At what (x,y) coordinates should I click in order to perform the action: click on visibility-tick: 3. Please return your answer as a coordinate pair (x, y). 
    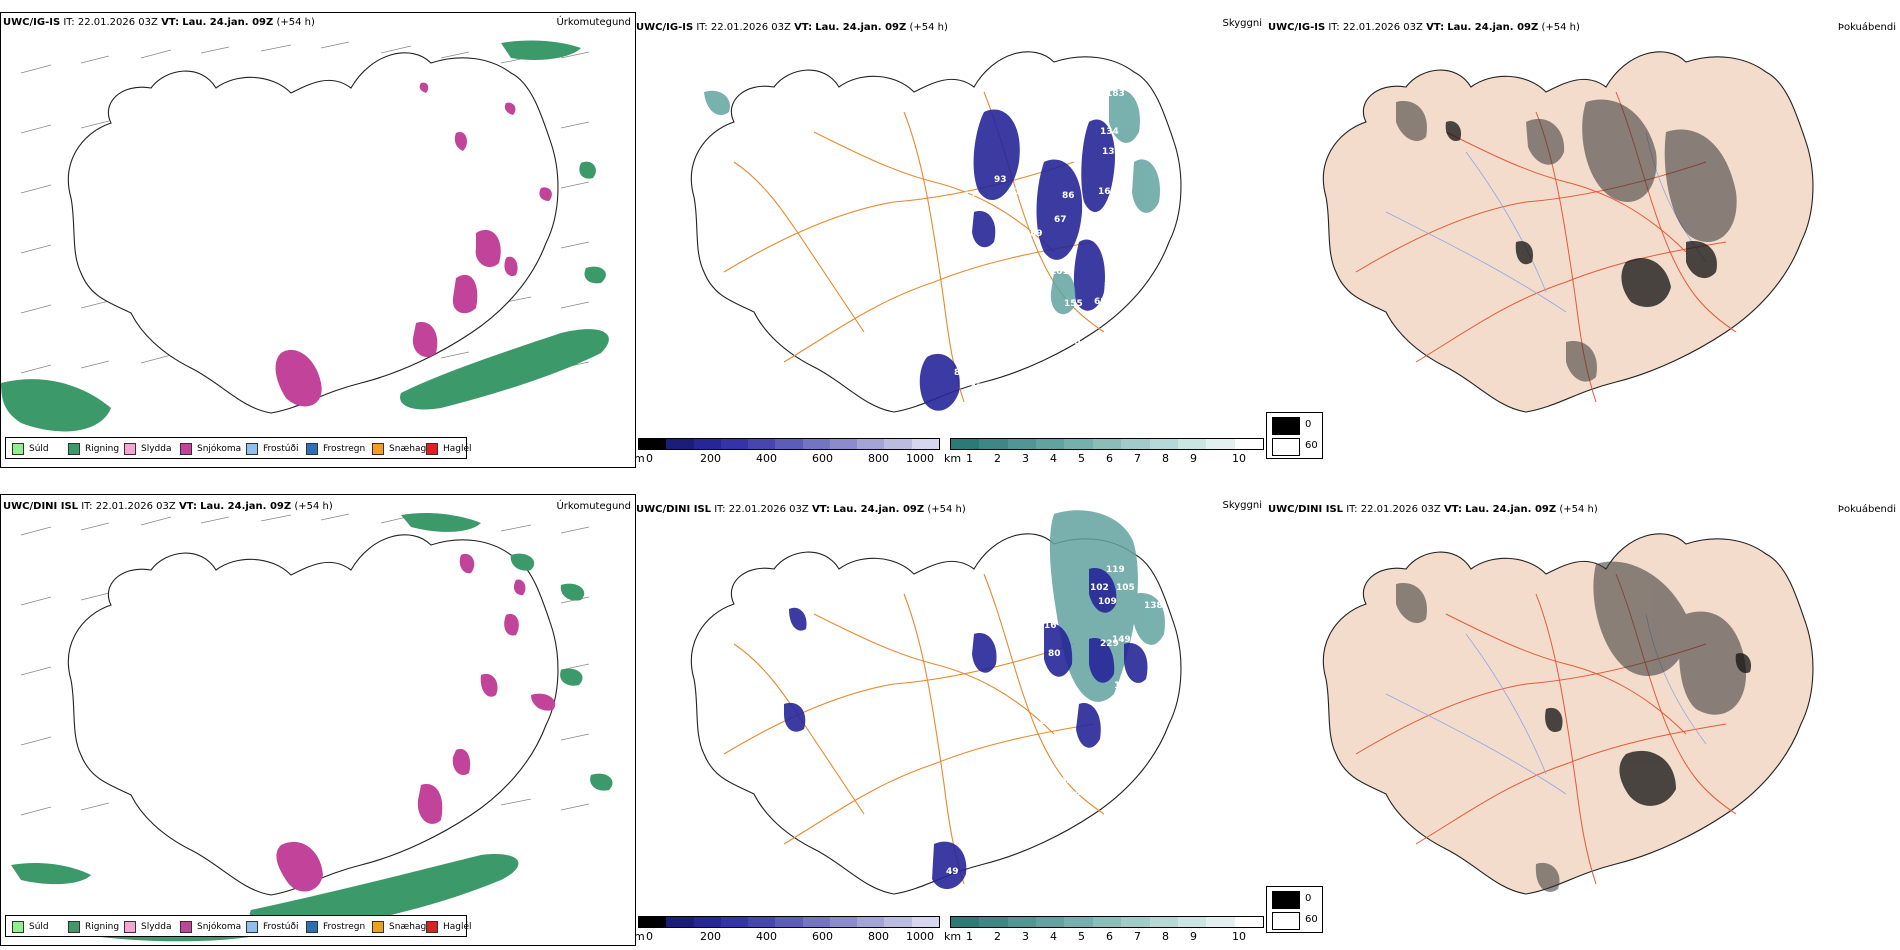
    Looking at the image, I should click on (1025, 936).